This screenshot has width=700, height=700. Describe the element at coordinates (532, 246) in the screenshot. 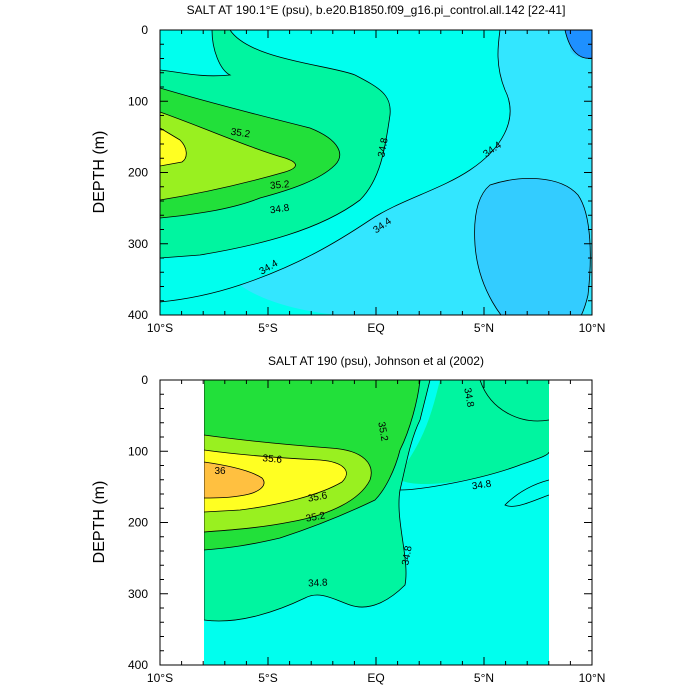

I see `top-fill-lowsal-deep` at that location.